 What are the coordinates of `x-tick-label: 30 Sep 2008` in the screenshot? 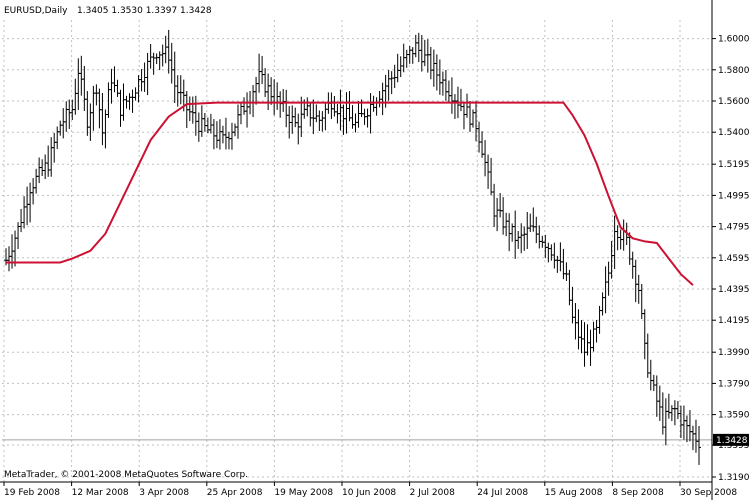 It's located at (708, 493).